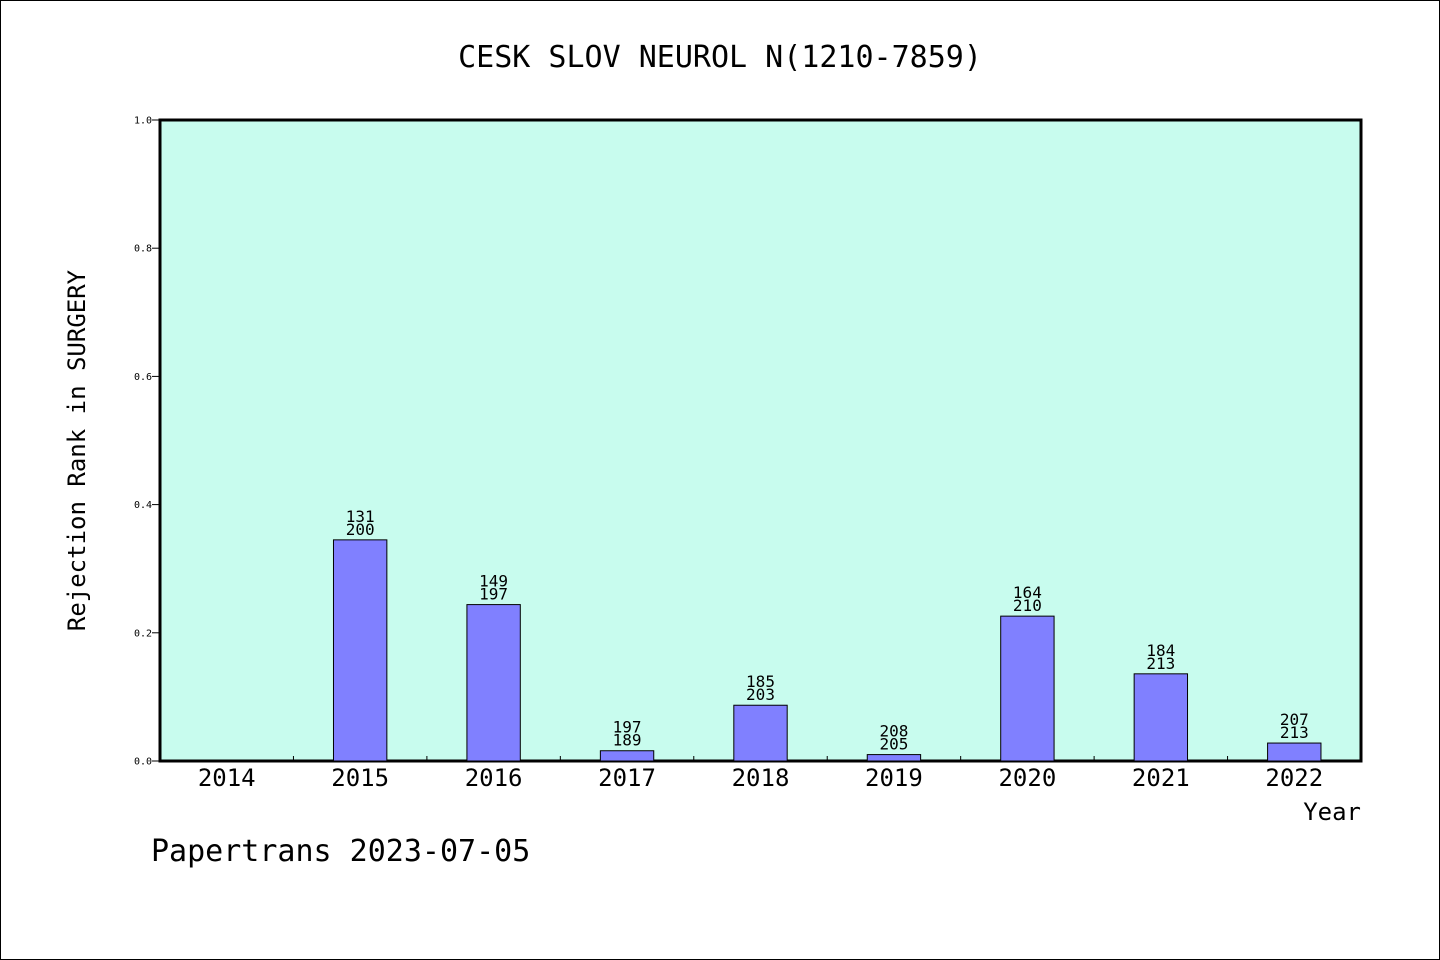  Describe the element at coordinates (341, 851) in the screenshot. I see `footer-note: Papertrans 2023-07-05` at that location.